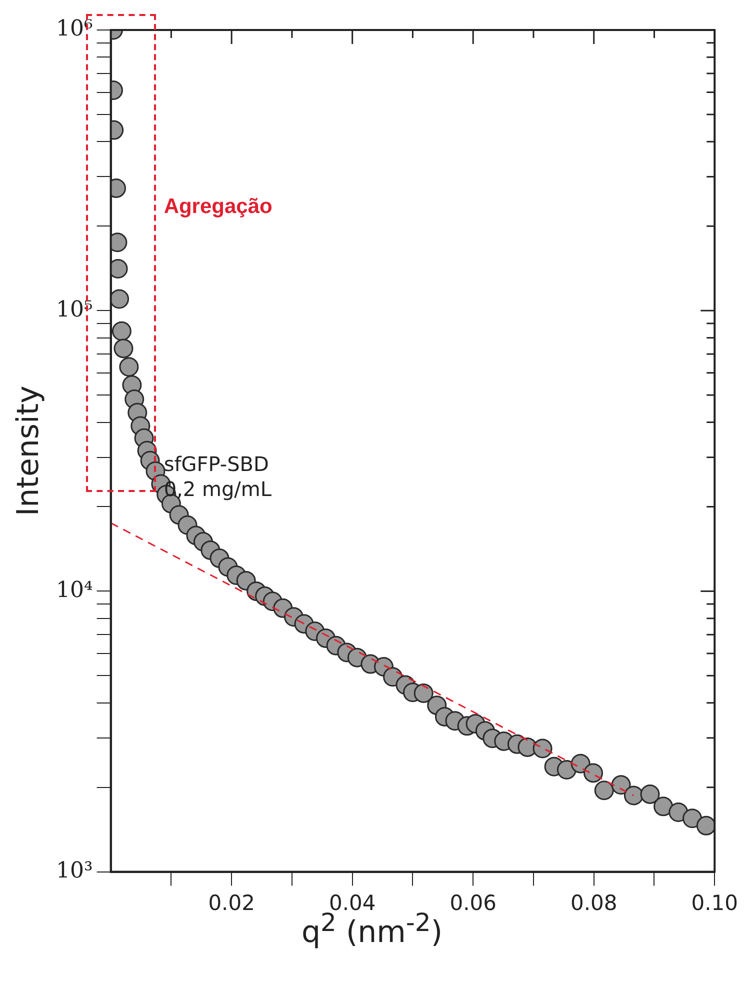 The image size is (744, 985). What do you see at coordinates (74, 309) in the screenshot?
I see `y-tick-label: 10⁵` at bounding box center [74, 309].